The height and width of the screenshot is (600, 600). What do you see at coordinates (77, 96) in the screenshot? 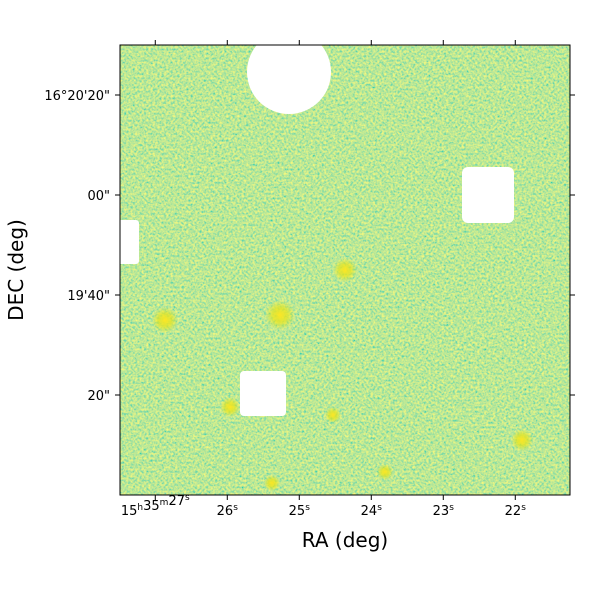
I see `y-tick-label: 16°20'20"` at bounding box center [77, 96].